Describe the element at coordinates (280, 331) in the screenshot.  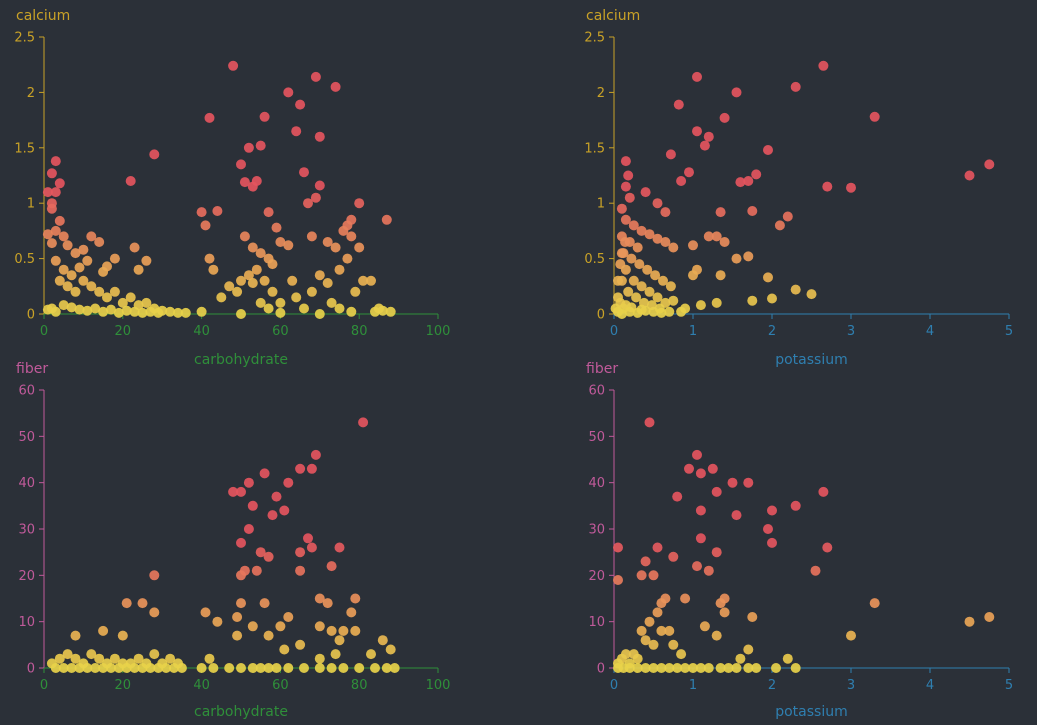
I see `x-tick-label: 60` at that location.